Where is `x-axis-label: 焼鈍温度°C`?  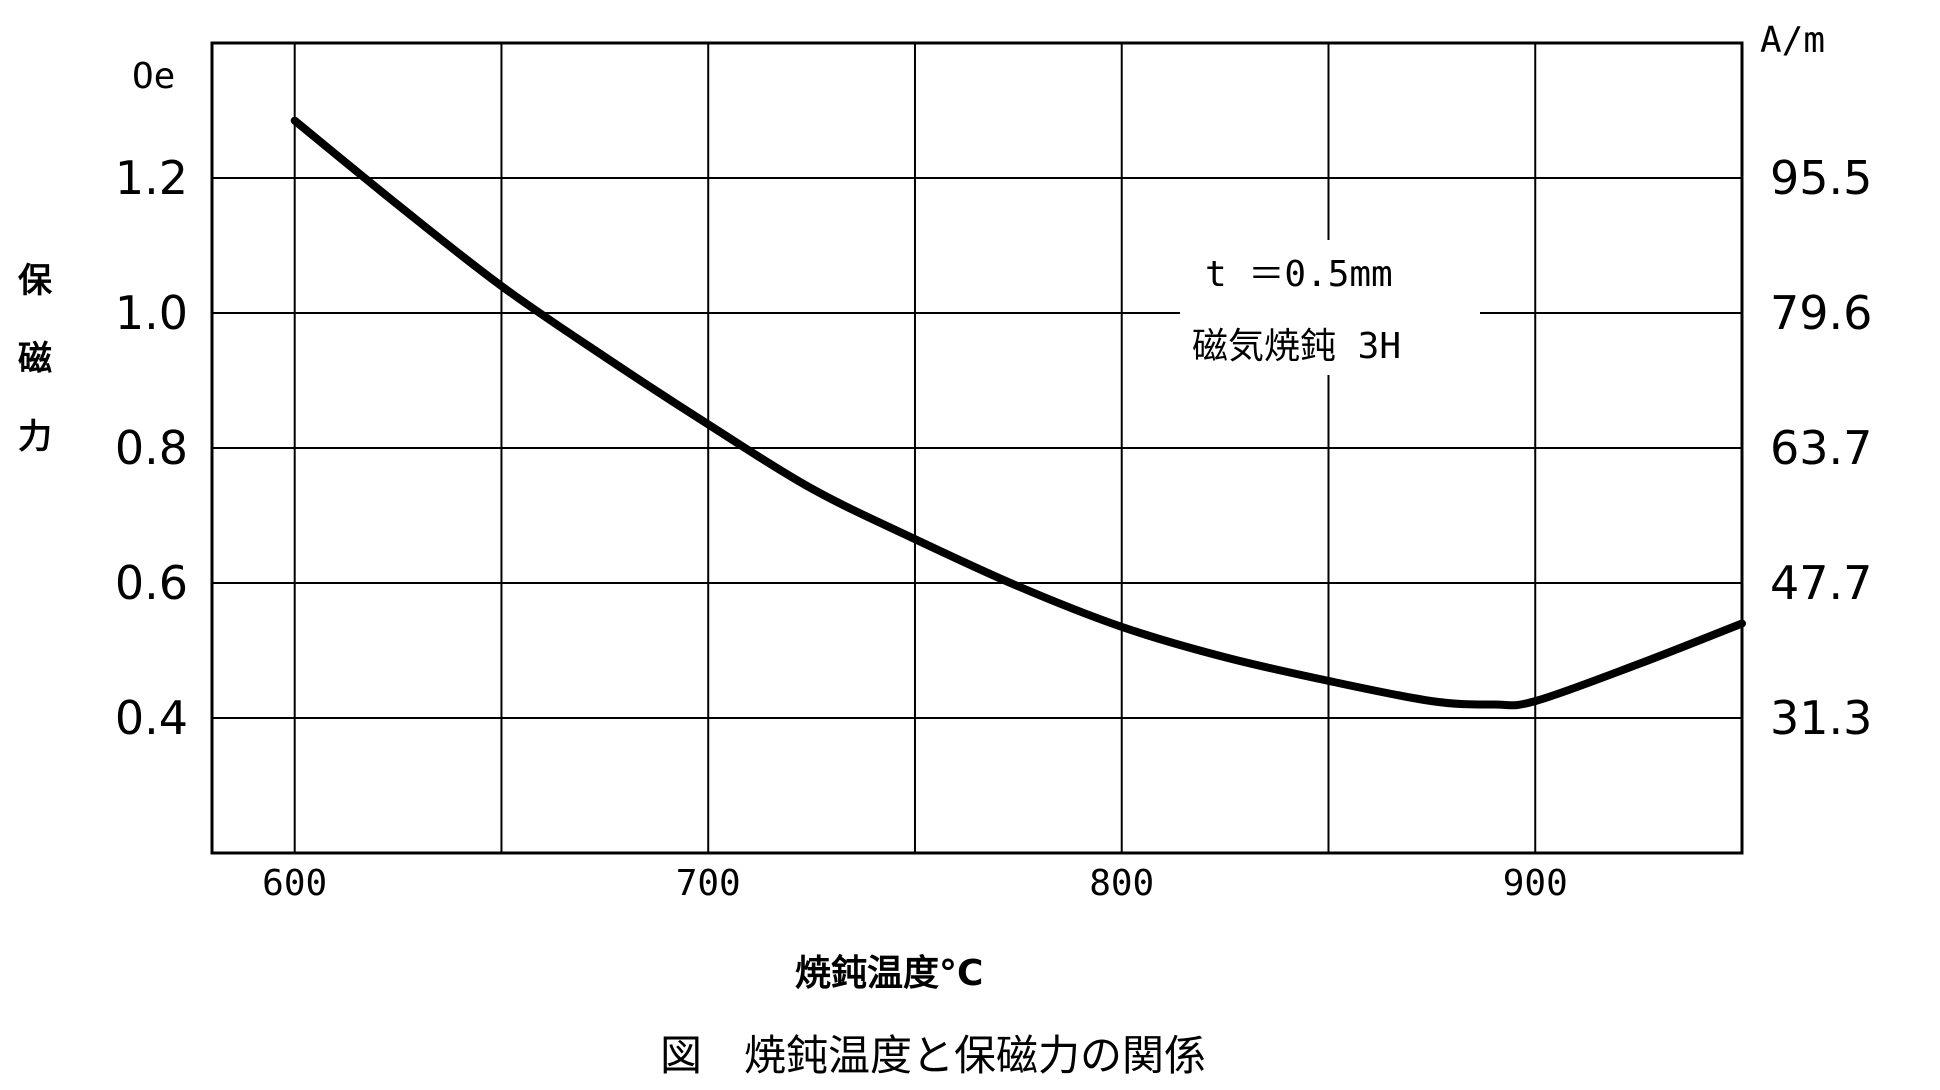 x-axis-label: 焼鈍温度°C is located at coordinates (889, 973).